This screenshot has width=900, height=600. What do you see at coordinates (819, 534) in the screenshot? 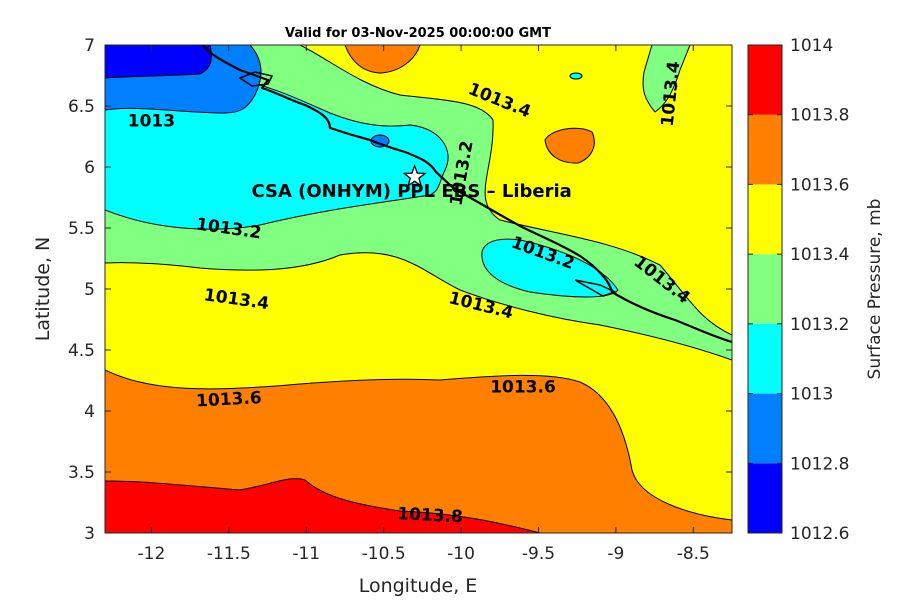
I see `colorbar-tick-label: 1012.6` at bounding box center [819, 534].